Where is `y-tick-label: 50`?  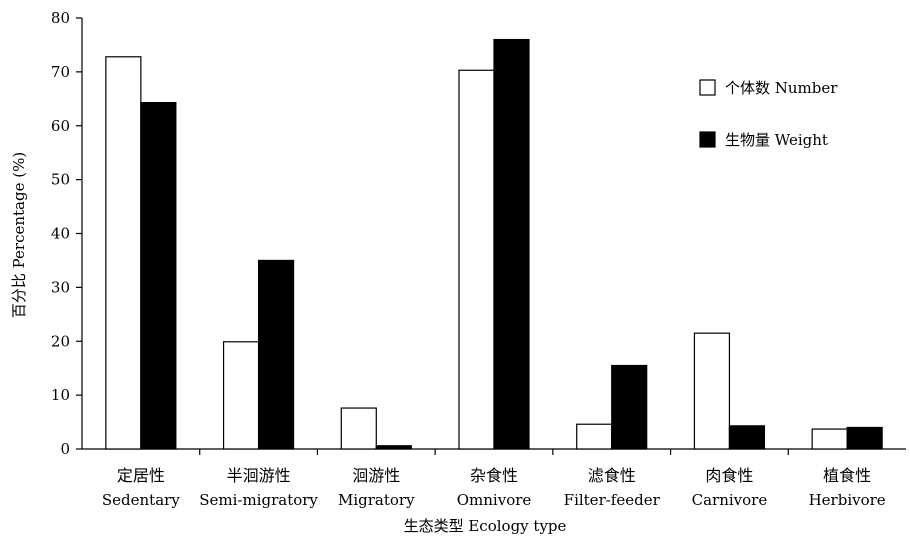
y-tick-label: 50 is located at coordinates (60, 180).